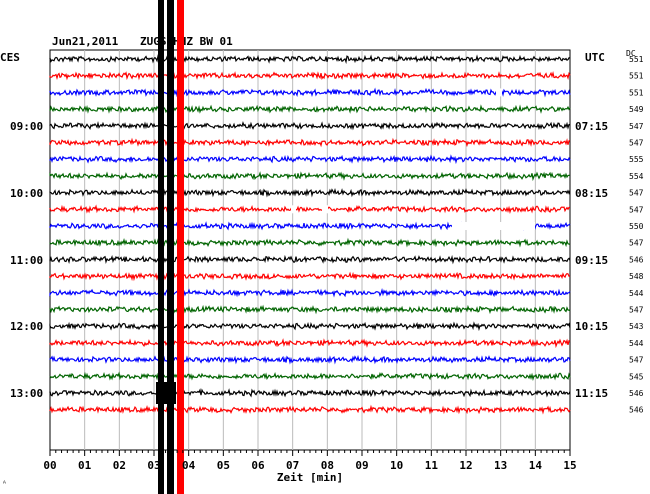  What do you see at coordinates (292, 465) in the screenshot?
I see `x-axis-tick-label: 07` at bounding box center [292, 465].